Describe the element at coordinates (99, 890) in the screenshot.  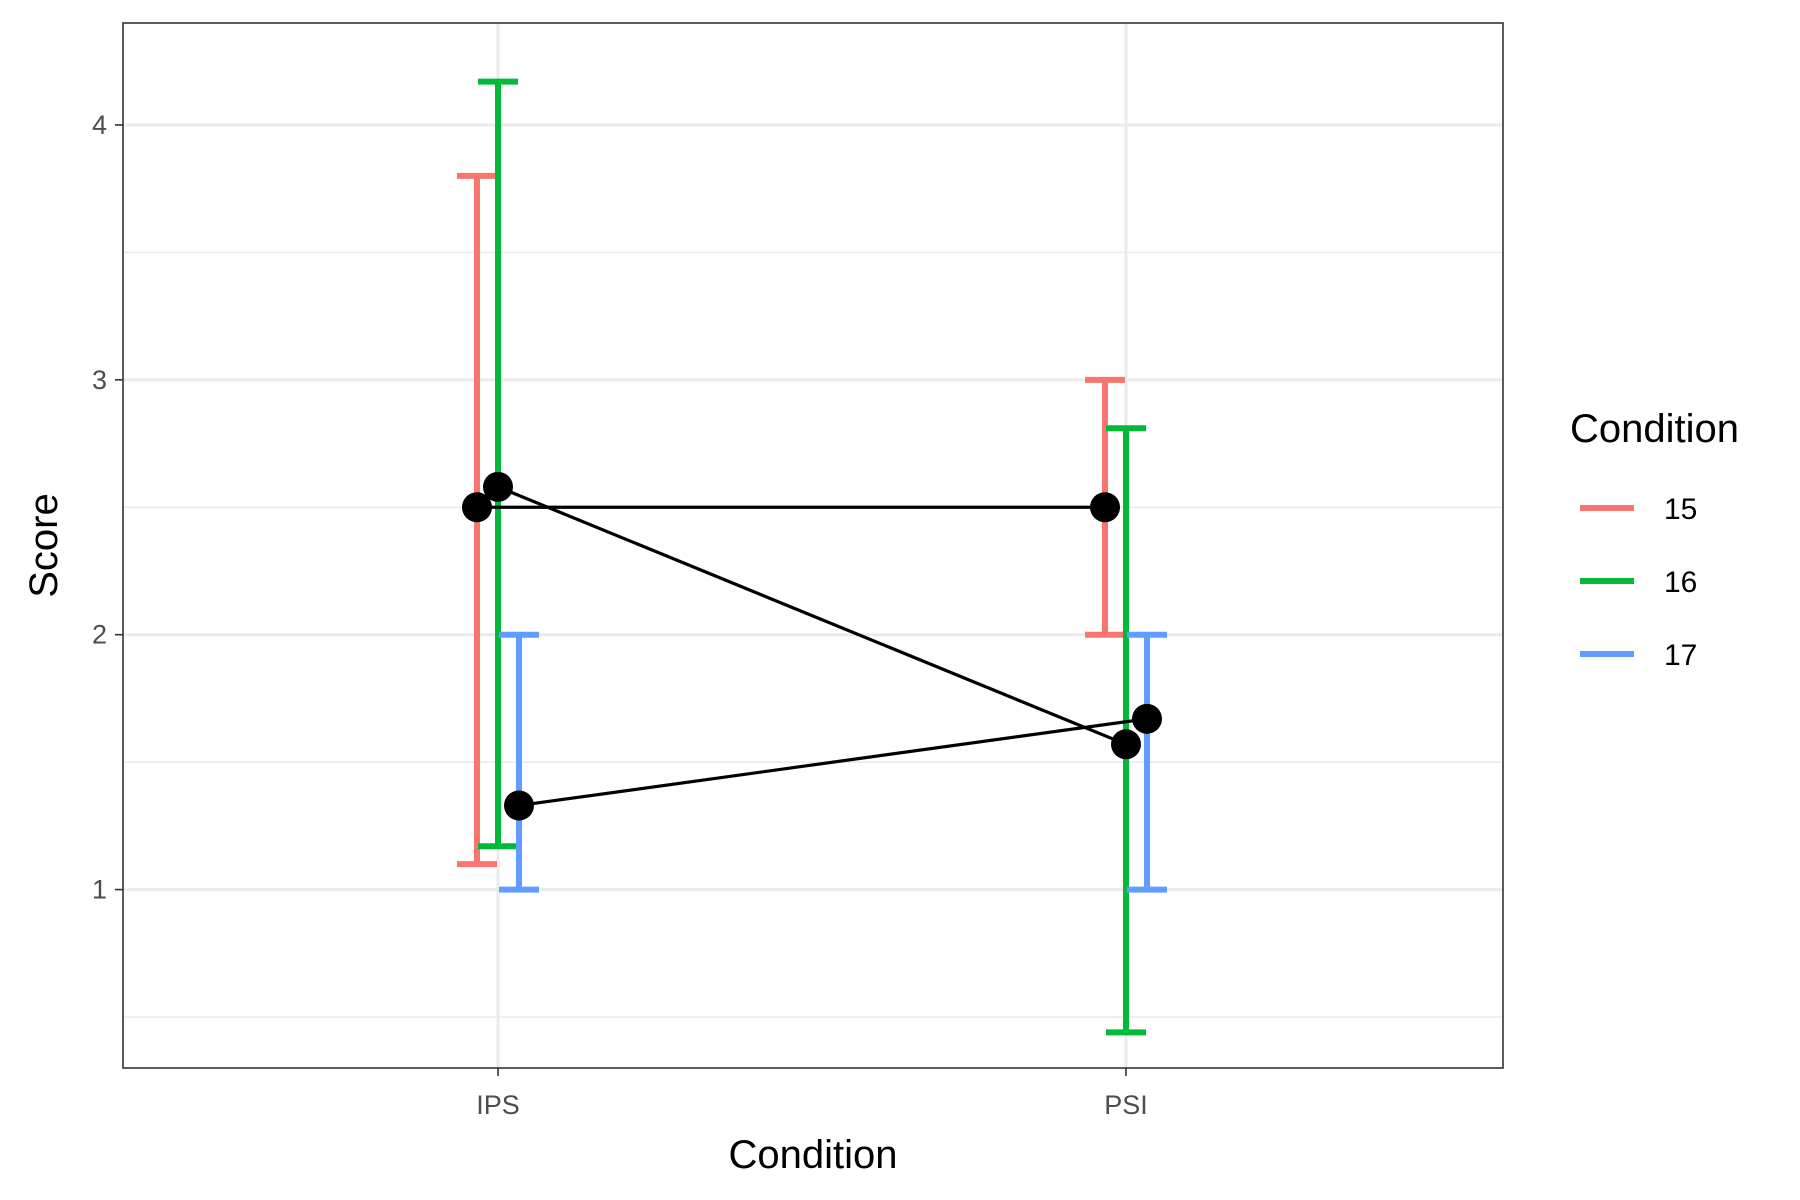
I see `y-tick-label: 1` at that location.